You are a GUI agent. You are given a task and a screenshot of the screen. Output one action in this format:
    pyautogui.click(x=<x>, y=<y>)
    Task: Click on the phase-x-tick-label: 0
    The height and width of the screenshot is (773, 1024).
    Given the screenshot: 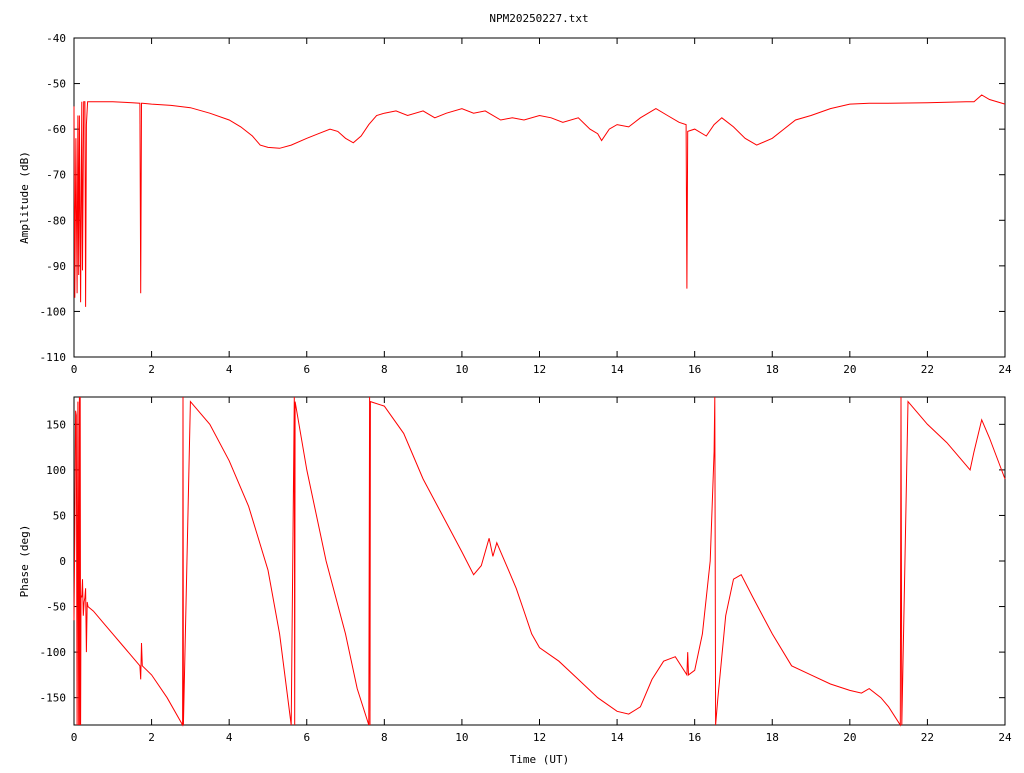 What is the action you would take?
    pyautogui.click(x=74, y=737)
    